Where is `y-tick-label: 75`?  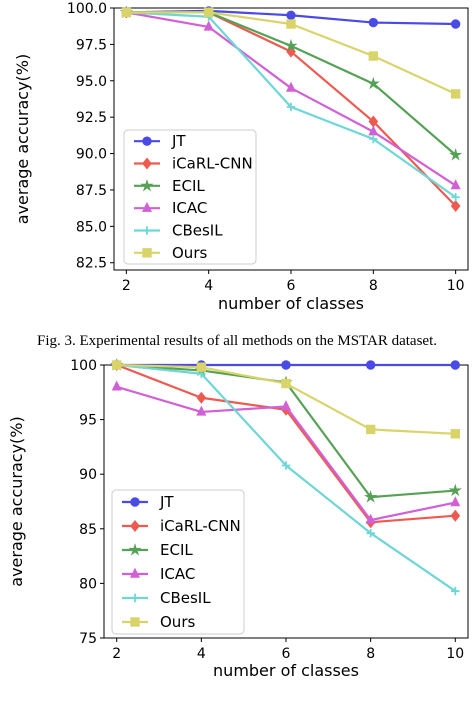 y-tick-label: 75 is located at coordinates (88, 639).